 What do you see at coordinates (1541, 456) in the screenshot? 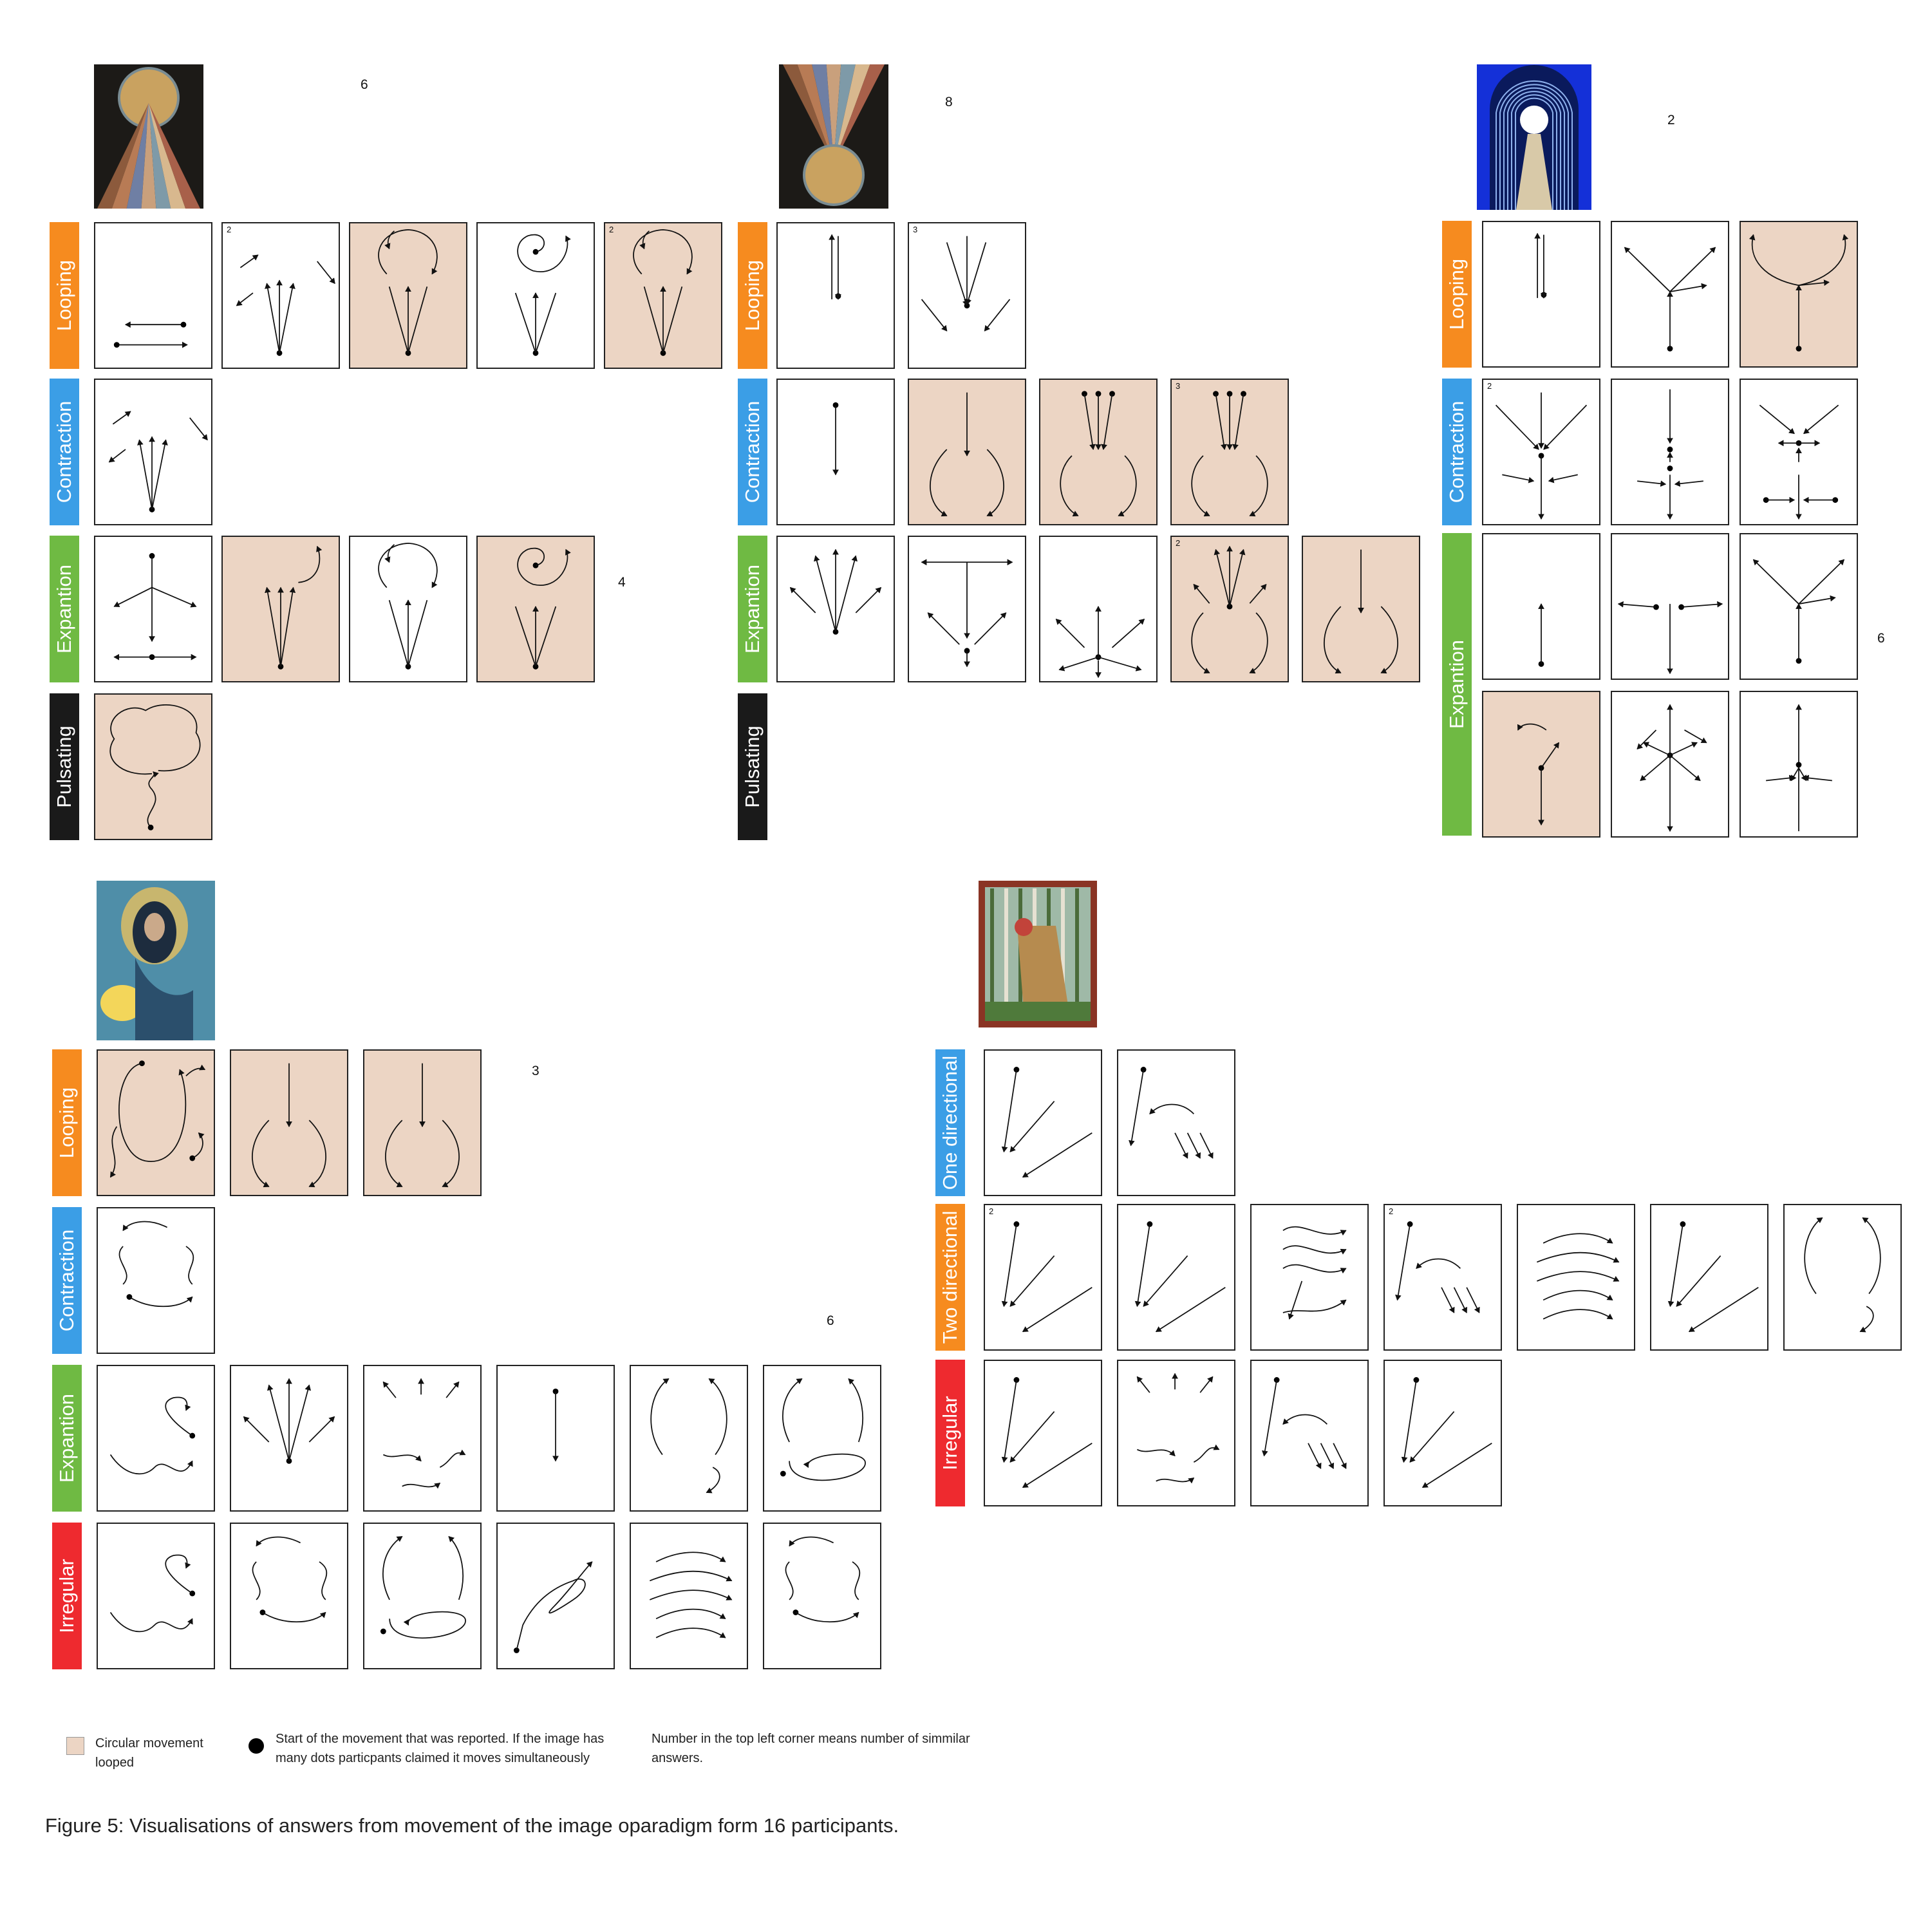
I see `y-converge-icon` at bounding box center [1541, 456].